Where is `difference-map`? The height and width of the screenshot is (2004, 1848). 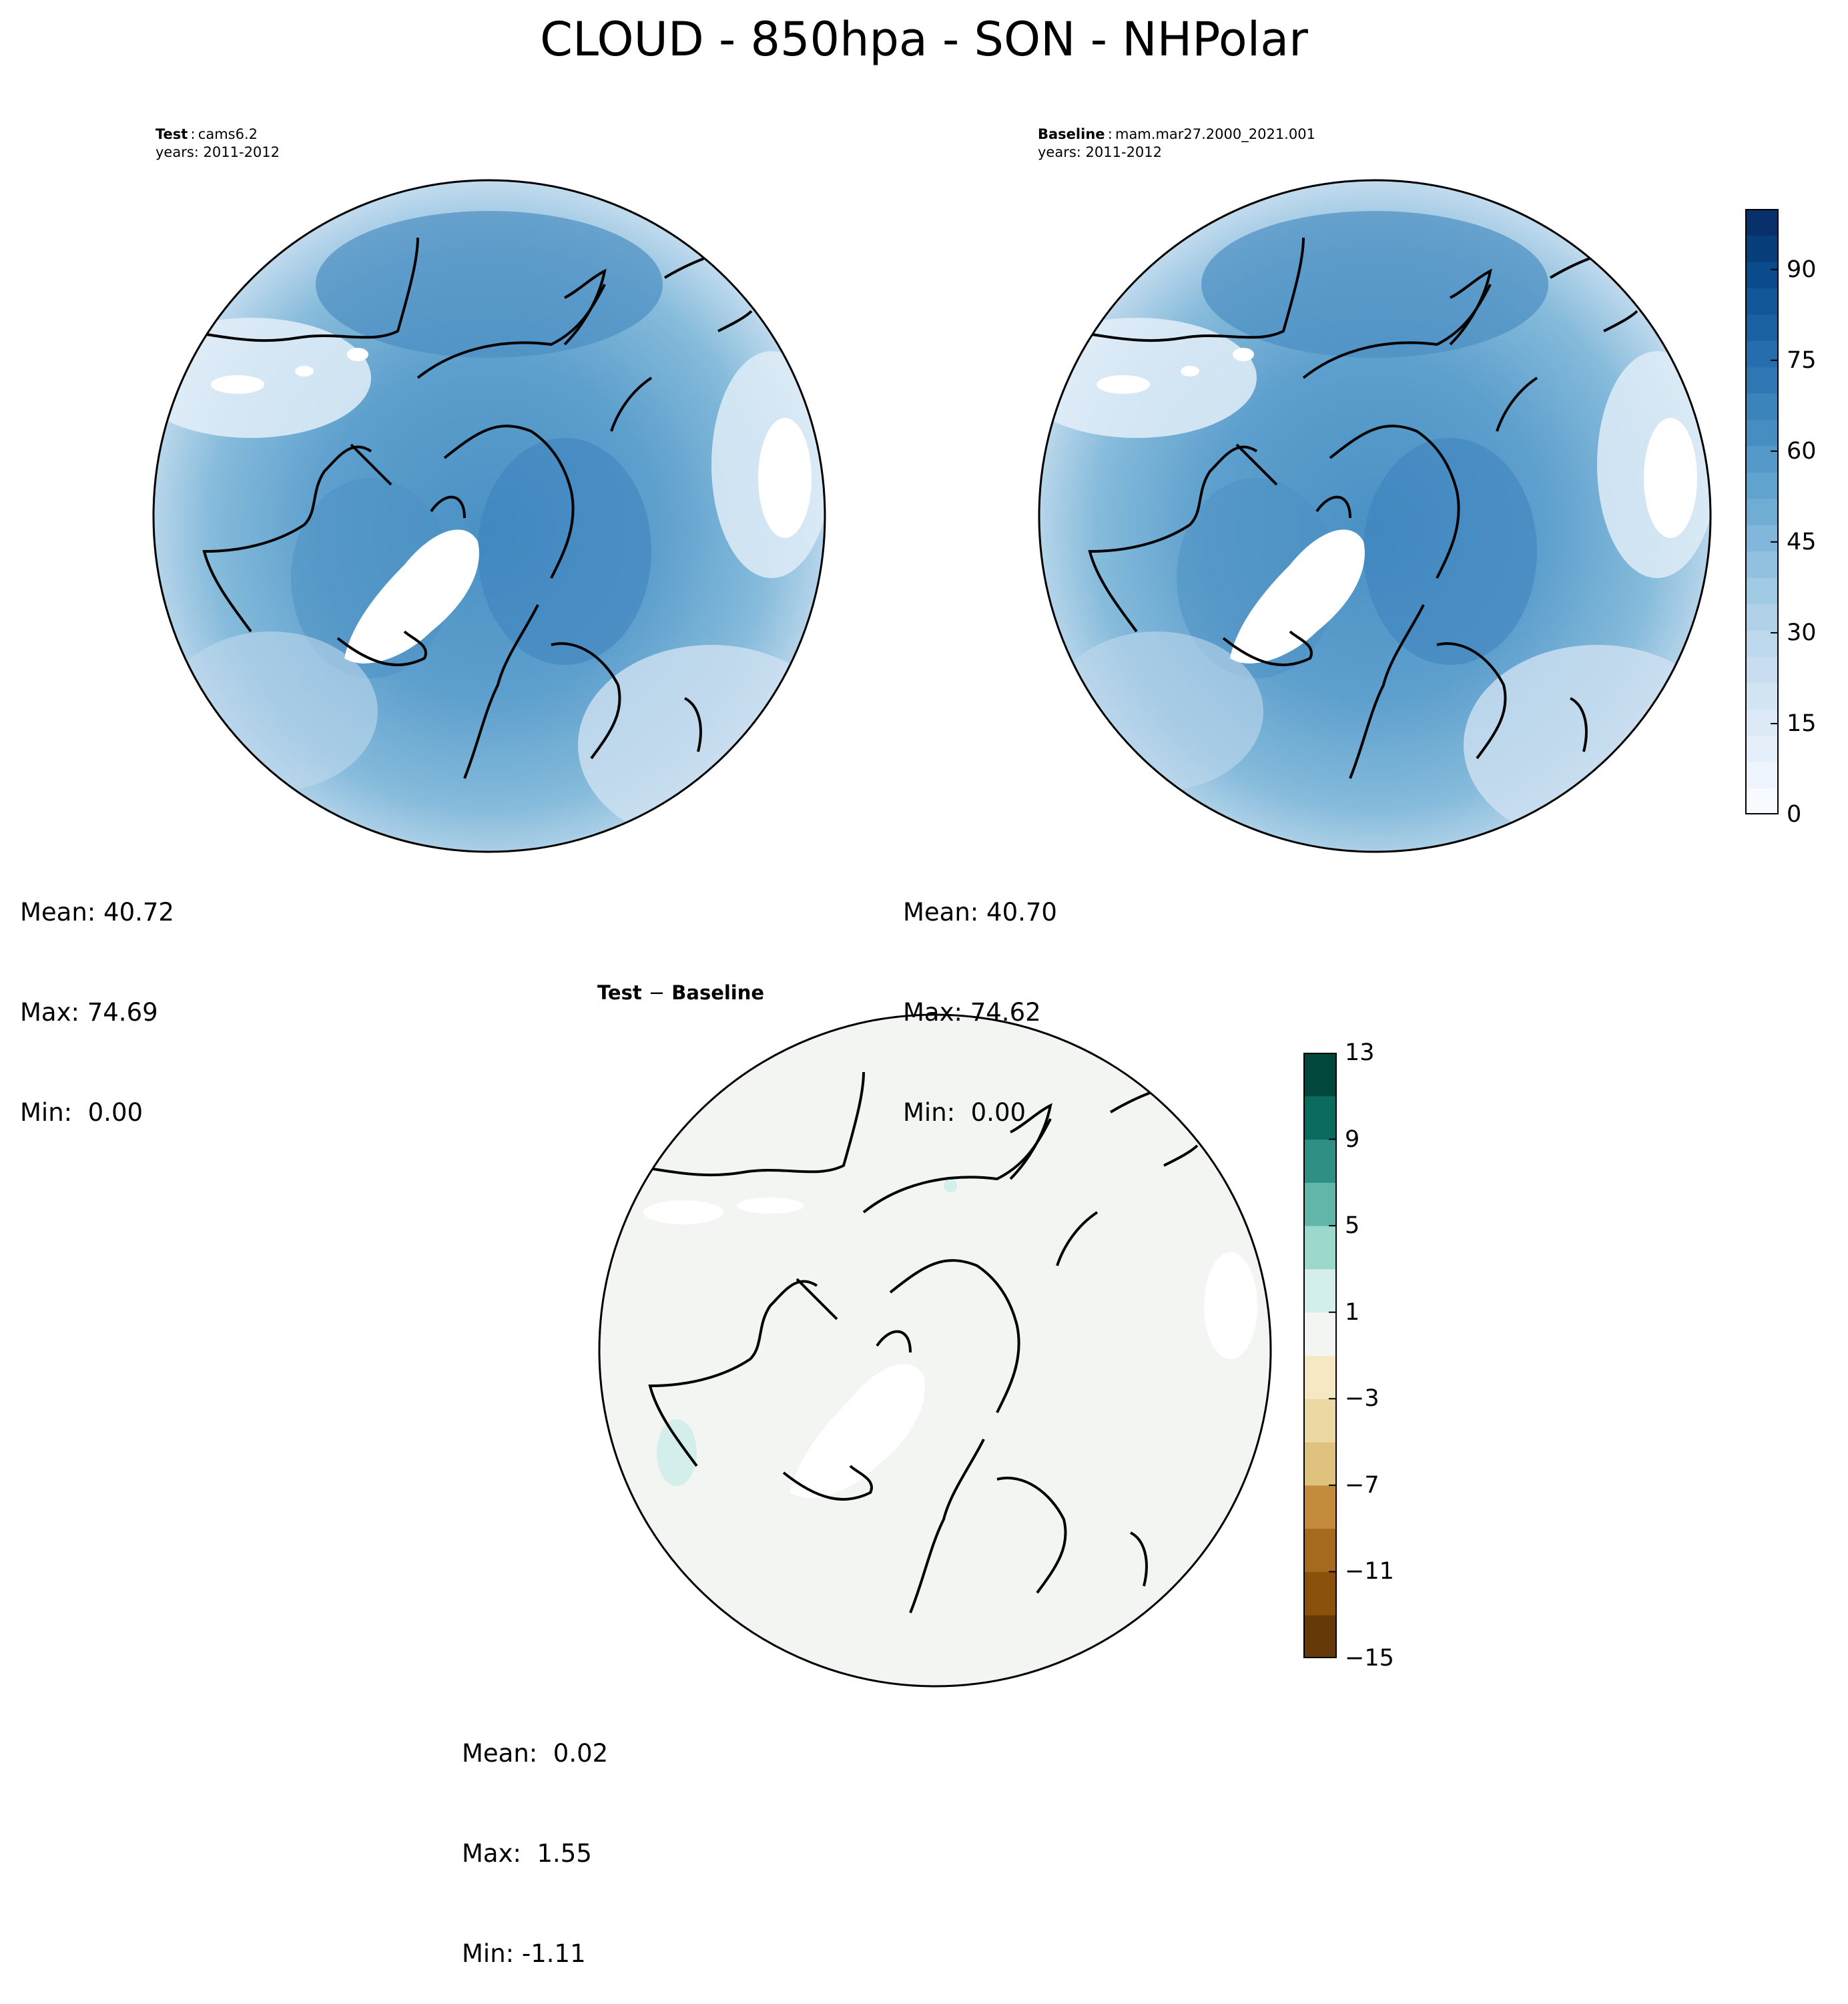 difference-map is located at coordinates (935, 1351).